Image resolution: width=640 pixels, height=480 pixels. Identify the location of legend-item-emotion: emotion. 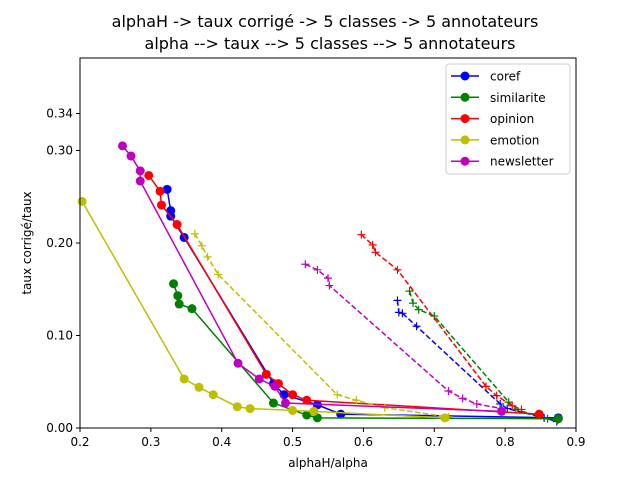
(495, 140).